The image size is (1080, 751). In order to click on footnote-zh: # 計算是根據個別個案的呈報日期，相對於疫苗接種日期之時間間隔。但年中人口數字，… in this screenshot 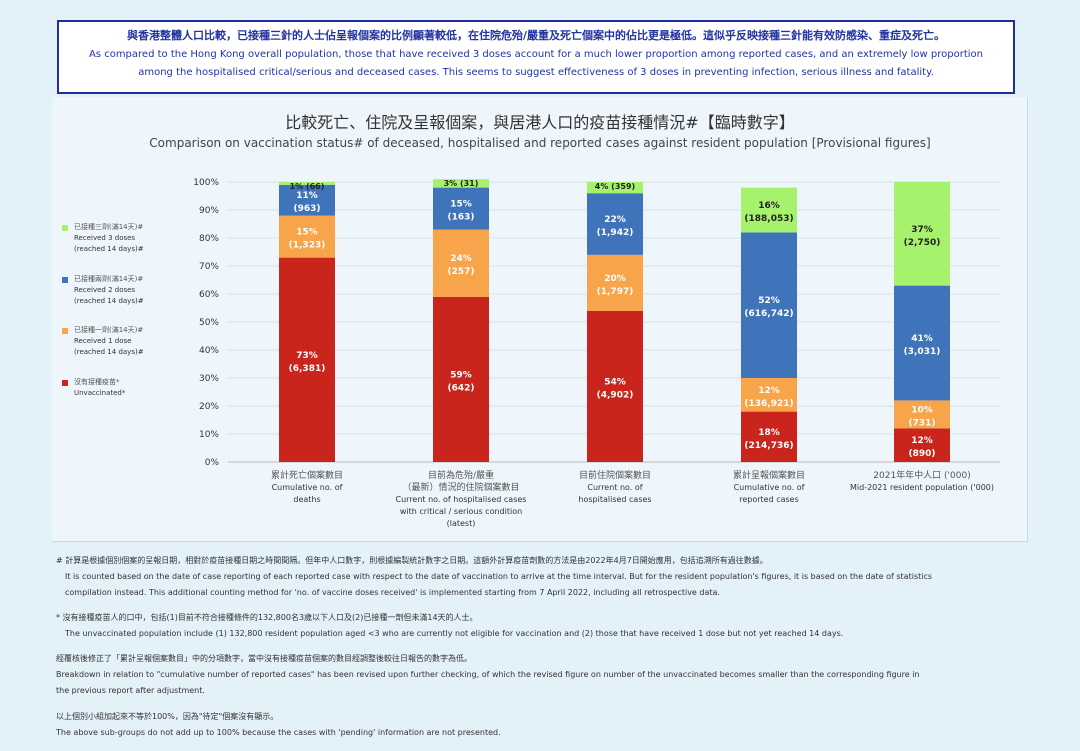, I will do `click(412, 560)`.